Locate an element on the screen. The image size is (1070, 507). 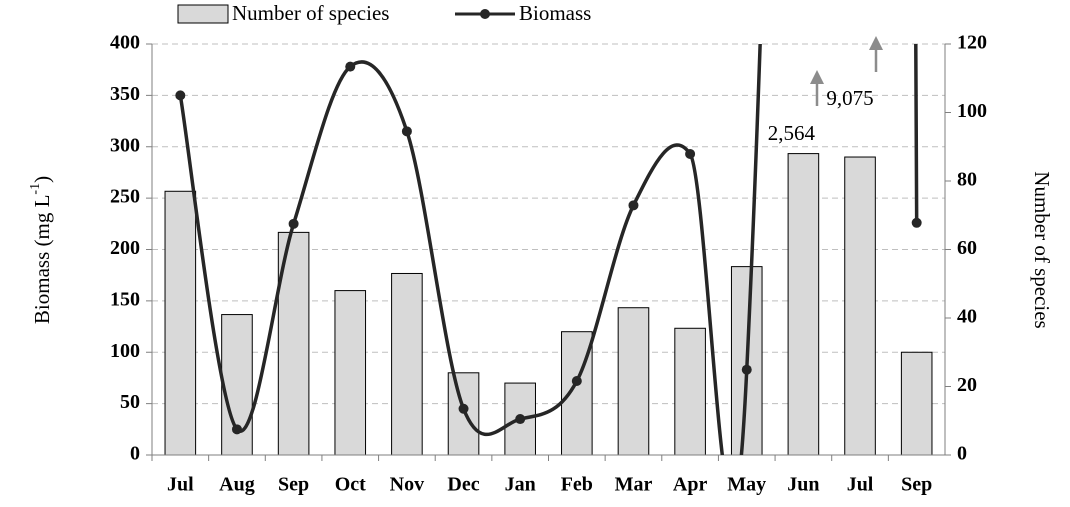
y-label-end: ) is located at coordinates (42, 179).